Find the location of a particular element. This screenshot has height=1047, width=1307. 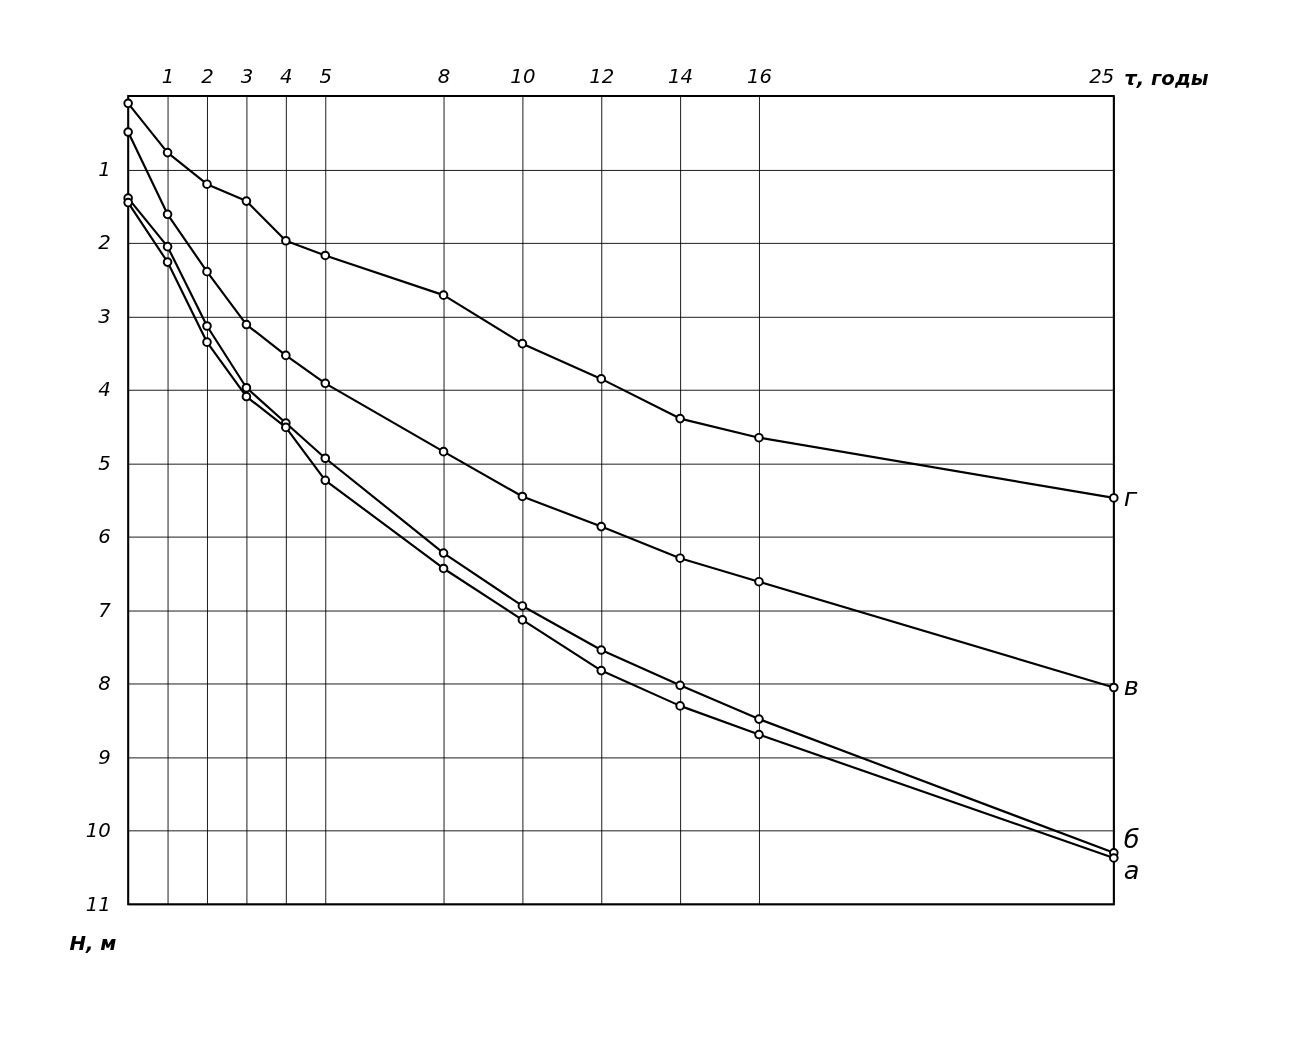

x-tick-label: 12 is located at coordinates (602, 76).